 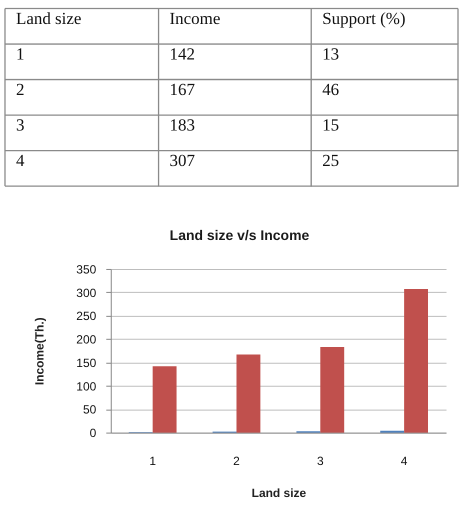 I want to click on y-tick-label: 0, so click(x=93, y=433).